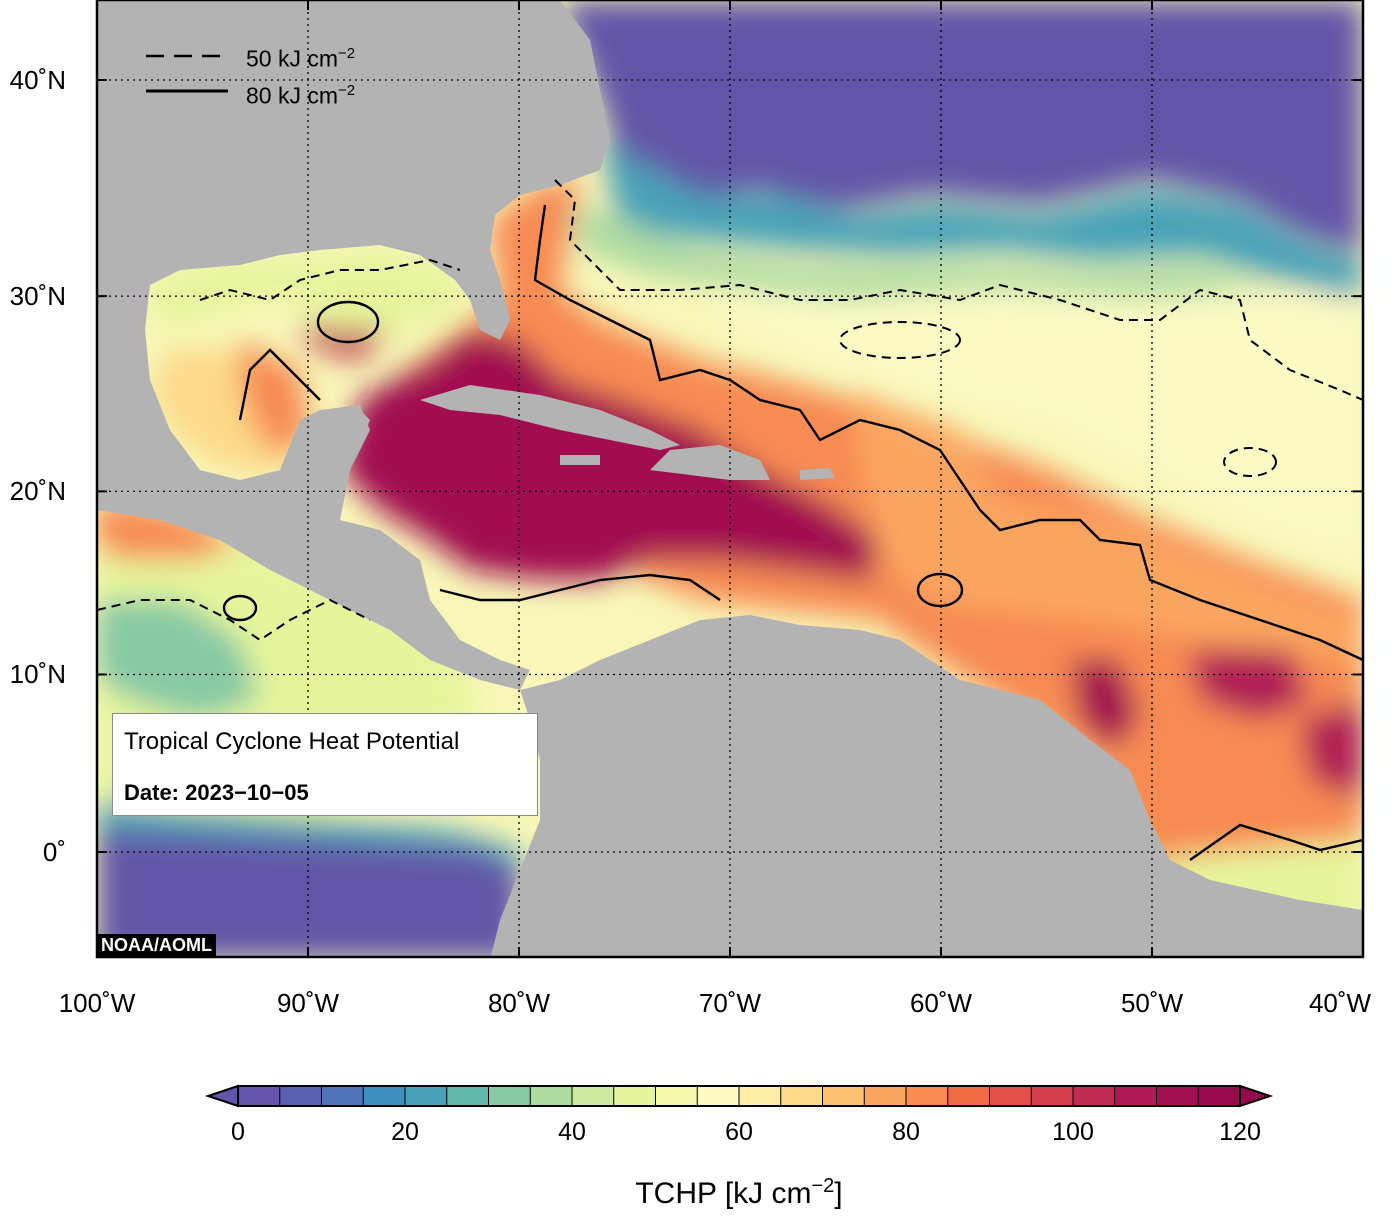  What do you see at coordinates (1073, 1132) in the screenshot?
I see `colorbar-tick-label: 100` at bounding box center [1073, 1132].